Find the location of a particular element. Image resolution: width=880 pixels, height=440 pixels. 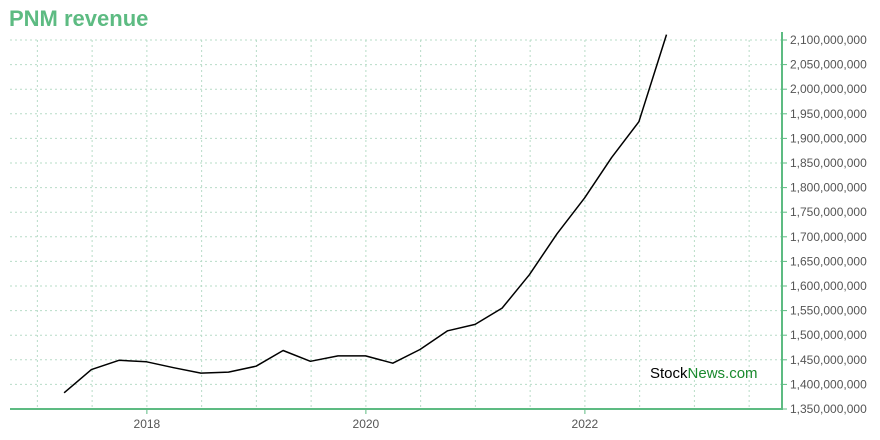

watermark-news: News is located at coordinates (706, 373).